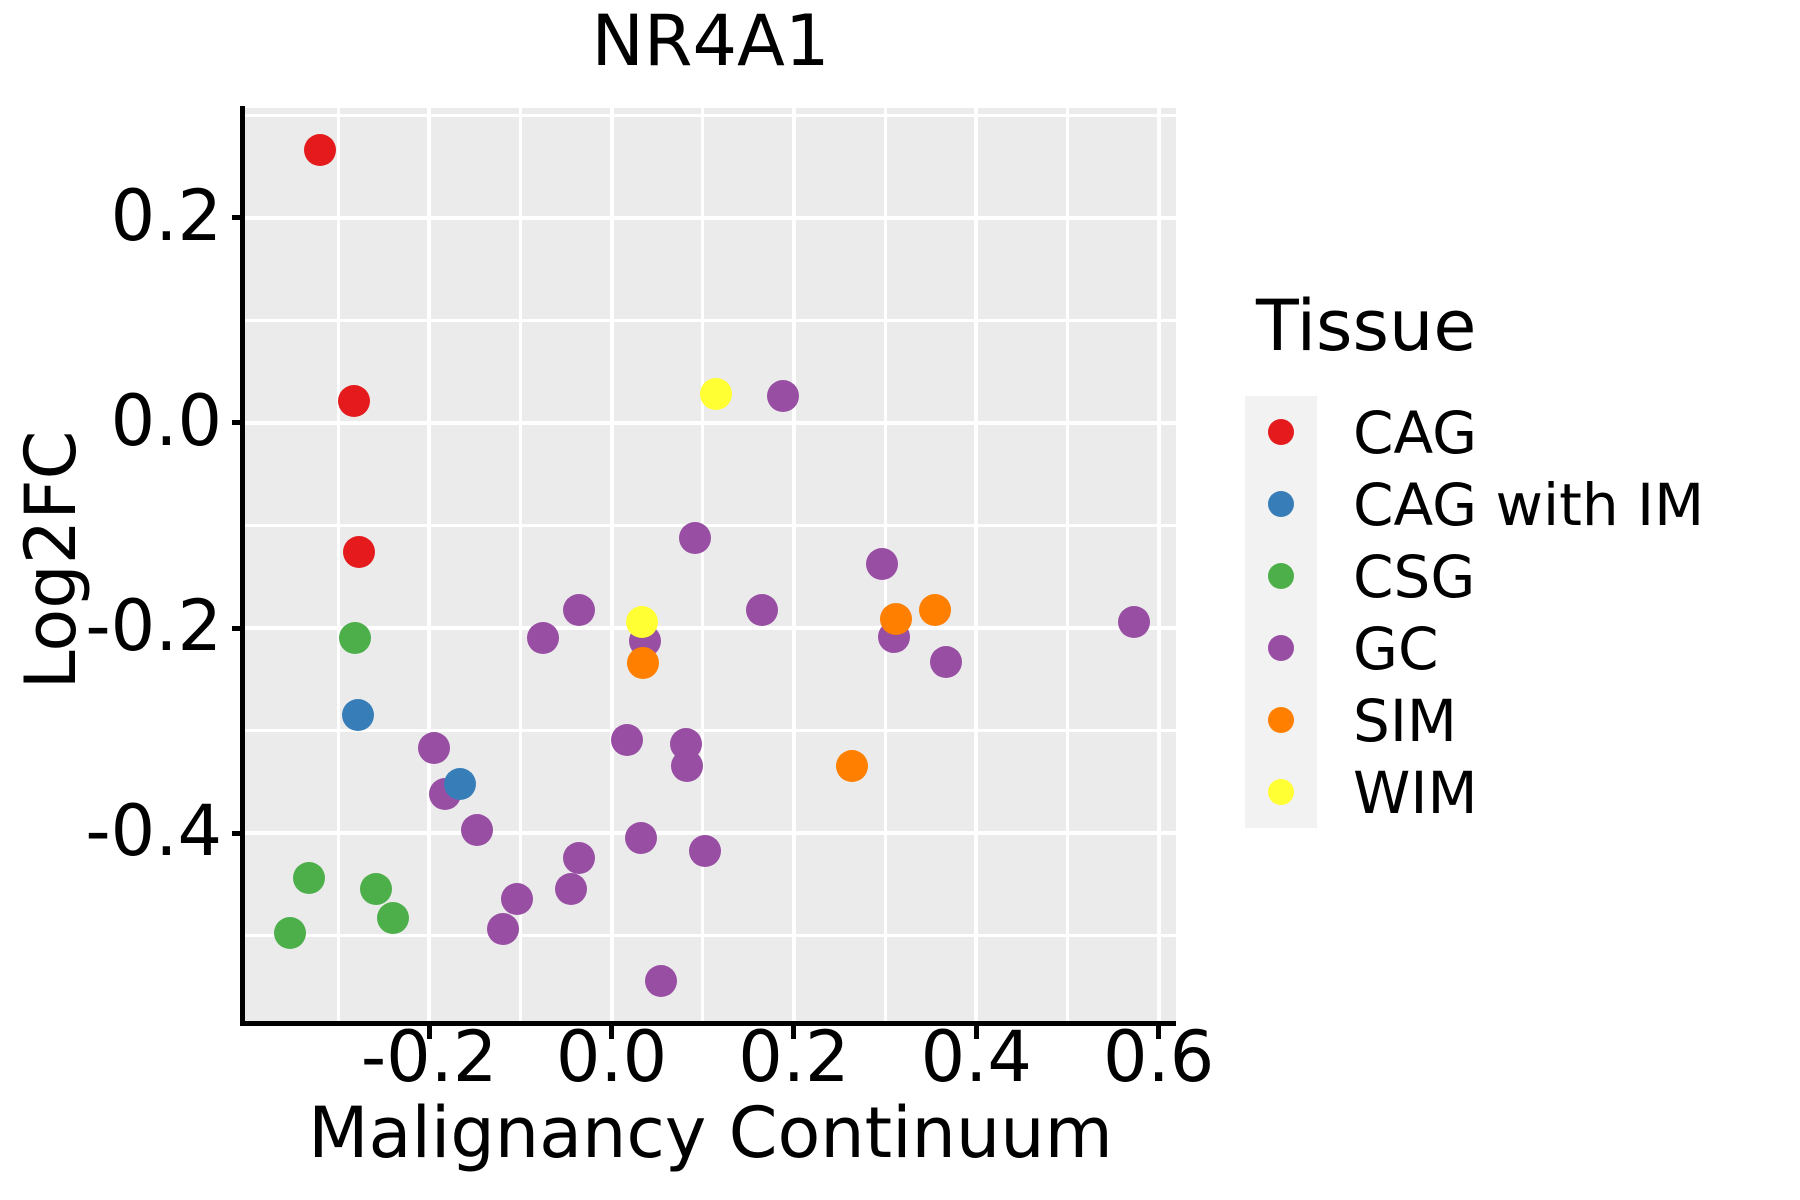  I want to click on gridline-y-0.2, so click(710, 217).